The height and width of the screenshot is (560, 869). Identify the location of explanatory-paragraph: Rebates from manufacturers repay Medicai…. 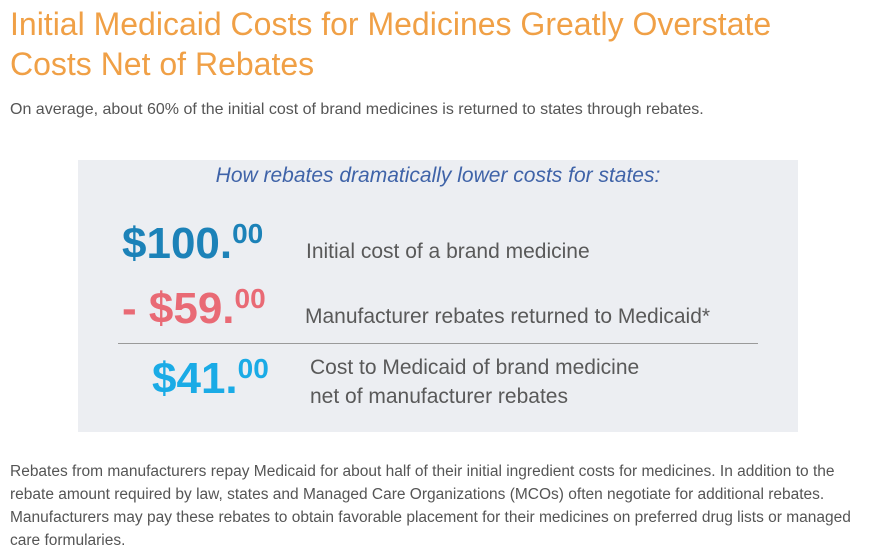
(430, 506).